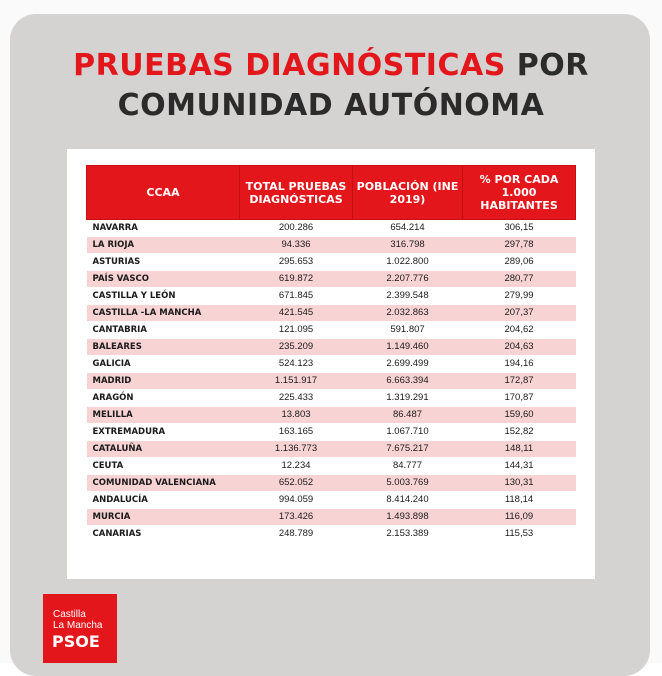 The image size is (662, 676). What do you see at coordinates (163, 245) in the screenshot?
I see `cell-ccaa: LA RIOJA` at bounding box center [163, 245].